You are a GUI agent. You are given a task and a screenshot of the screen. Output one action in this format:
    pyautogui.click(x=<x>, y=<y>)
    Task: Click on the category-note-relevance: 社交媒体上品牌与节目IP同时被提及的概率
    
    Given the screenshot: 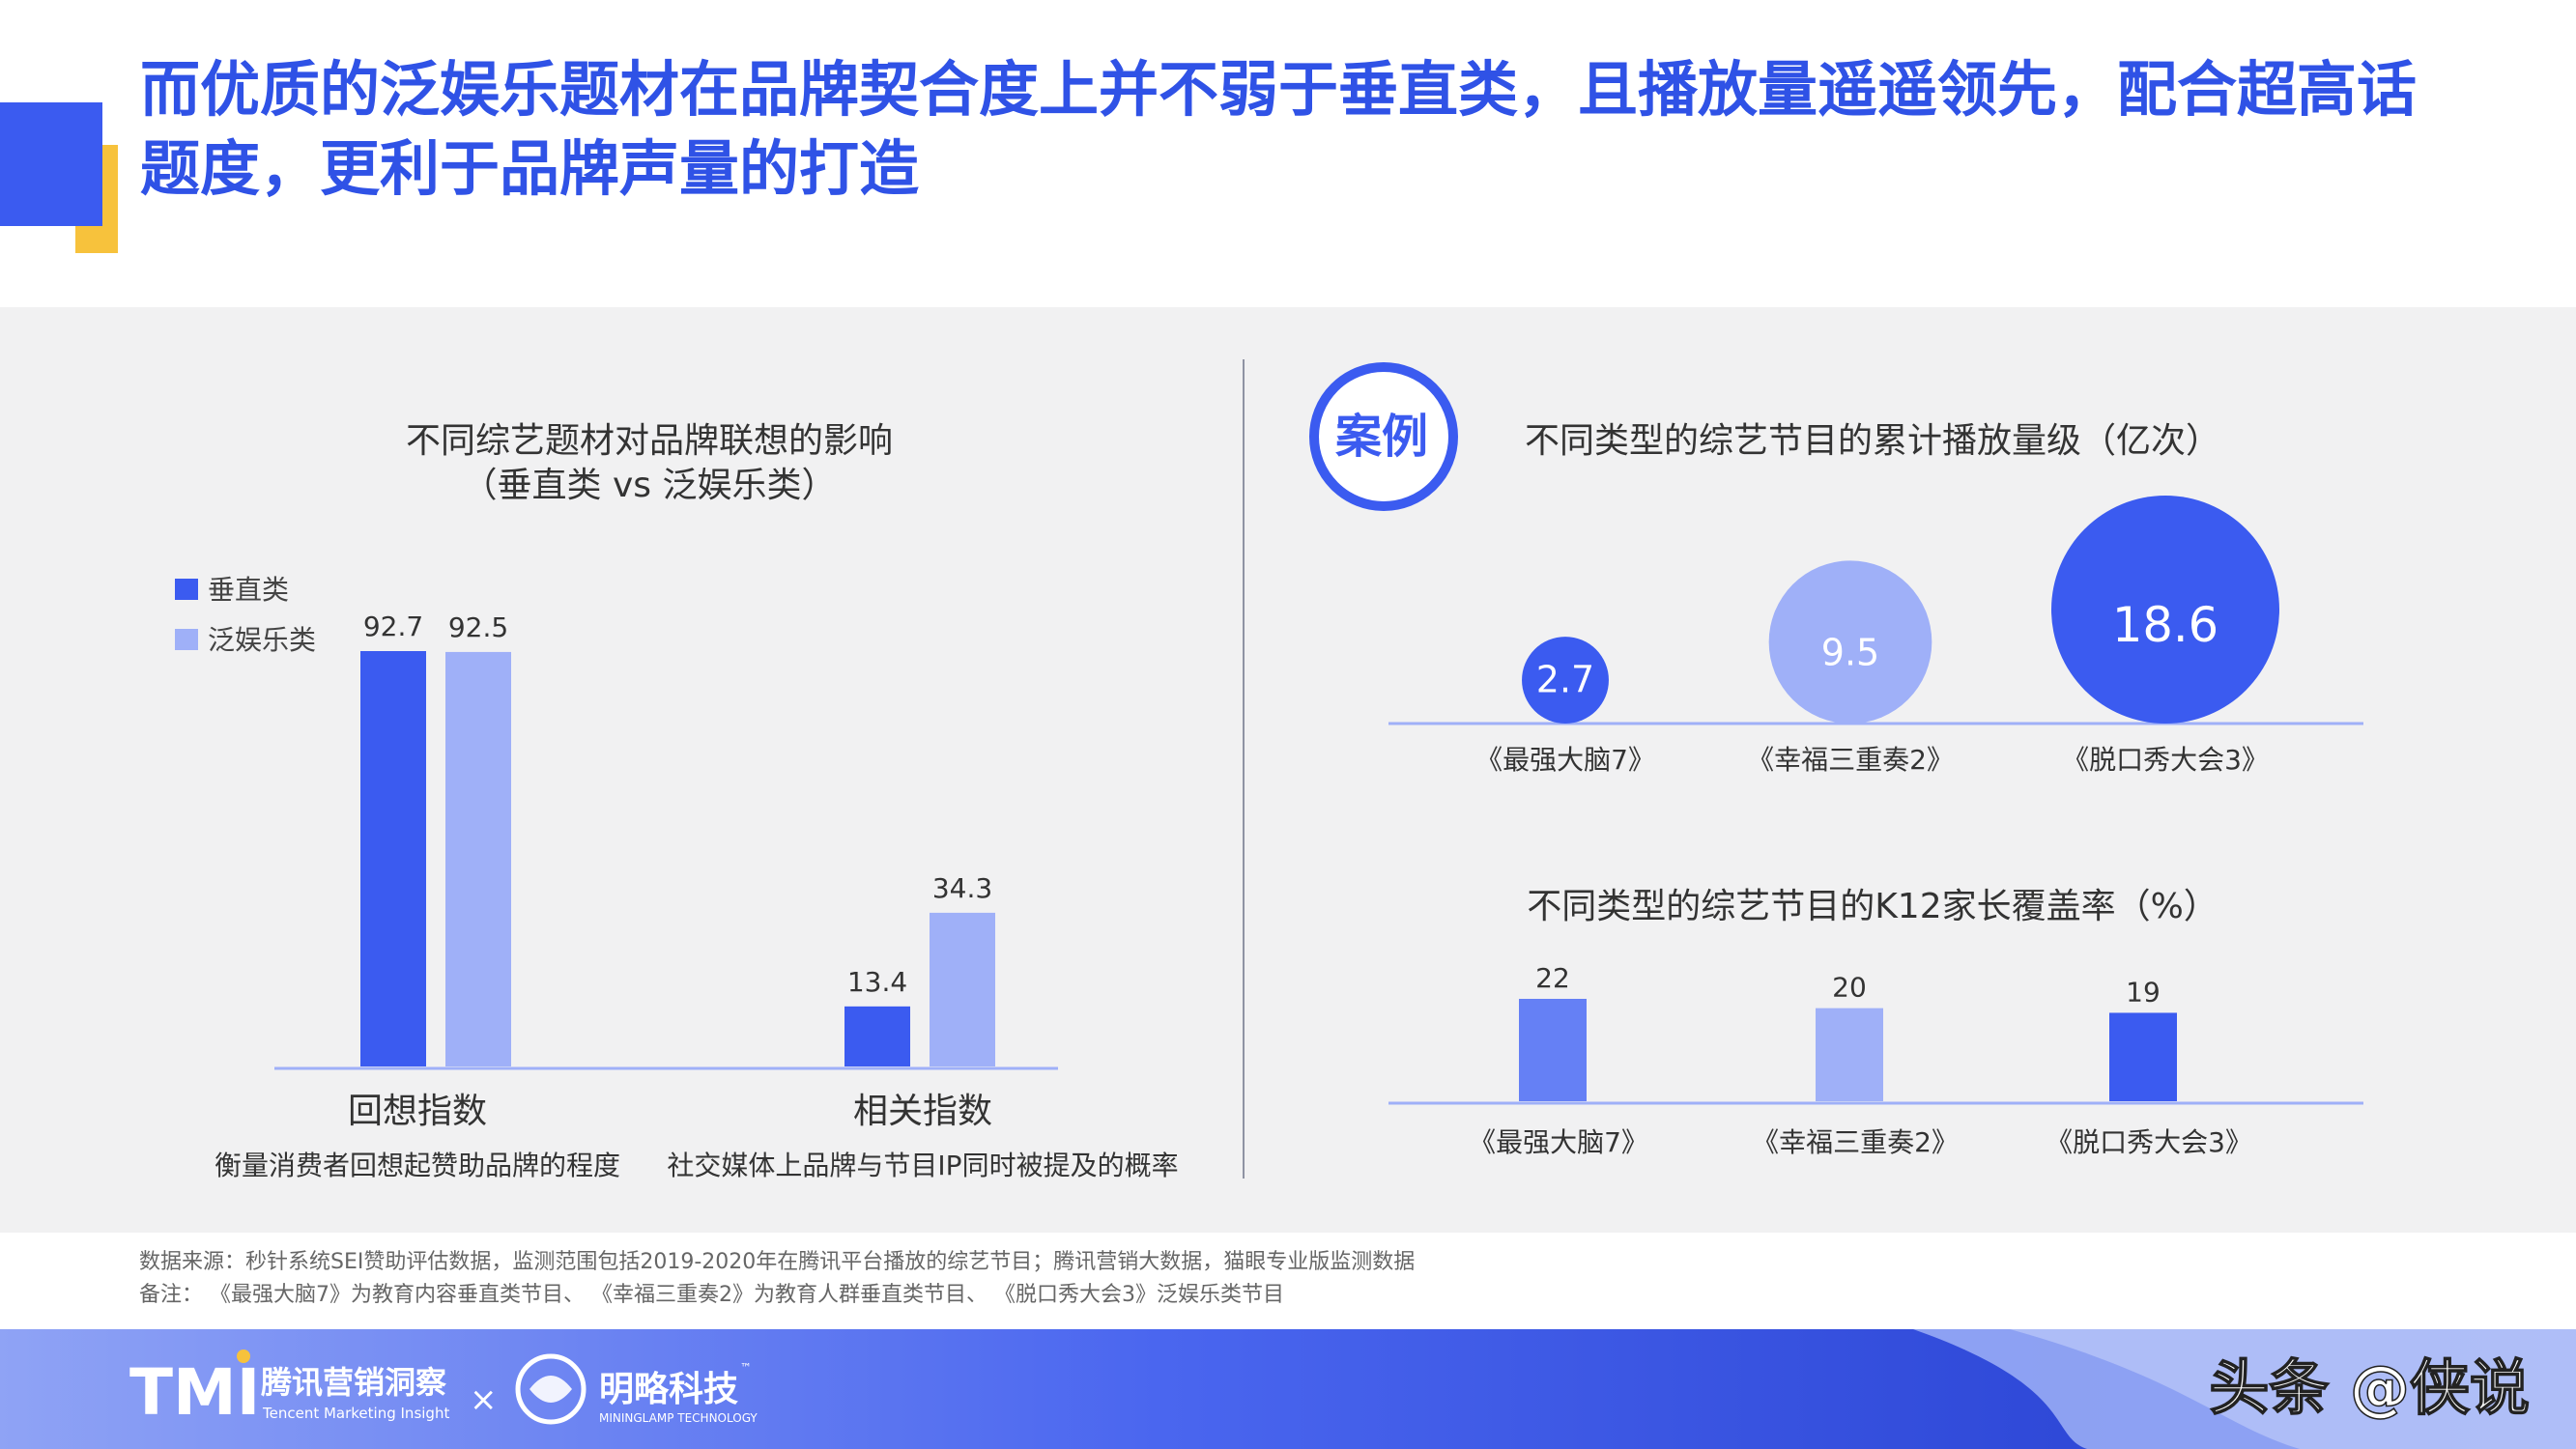 What is the action you would take?
    pyautogui.click(x=923, y=1165)
    